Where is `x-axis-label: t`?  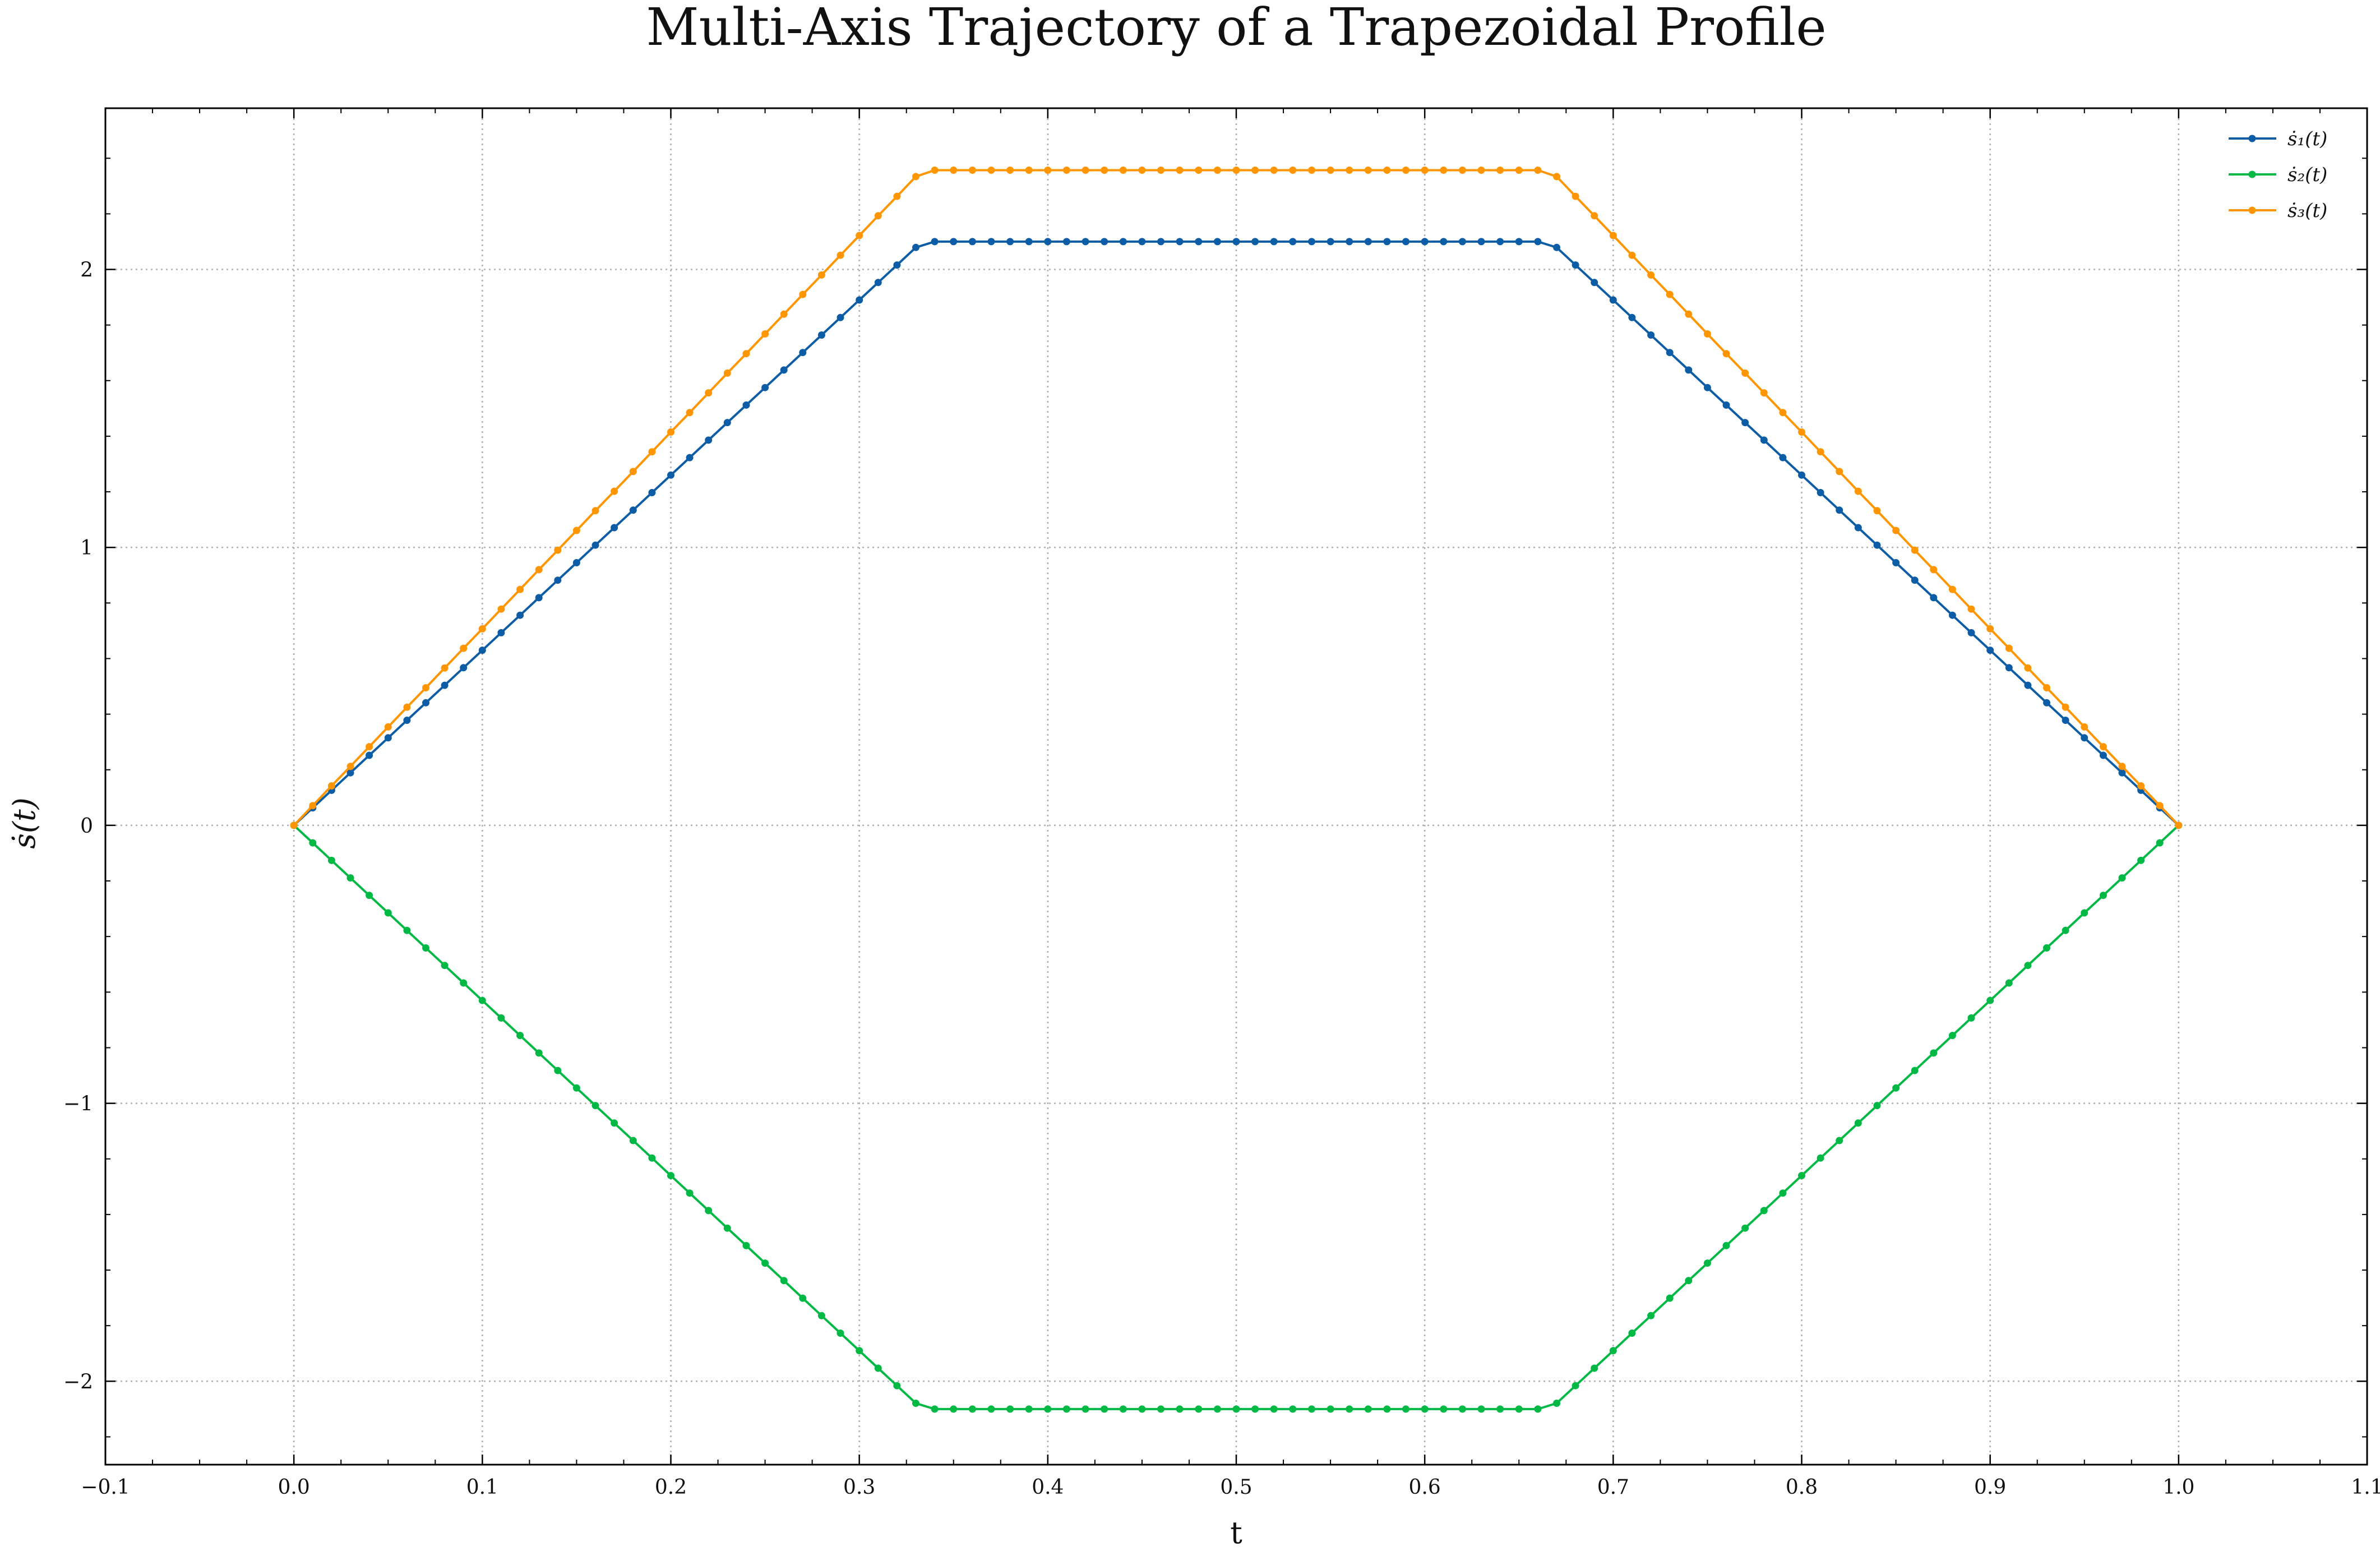
x-axis-label: t is located at coordinates (1236, 1533).